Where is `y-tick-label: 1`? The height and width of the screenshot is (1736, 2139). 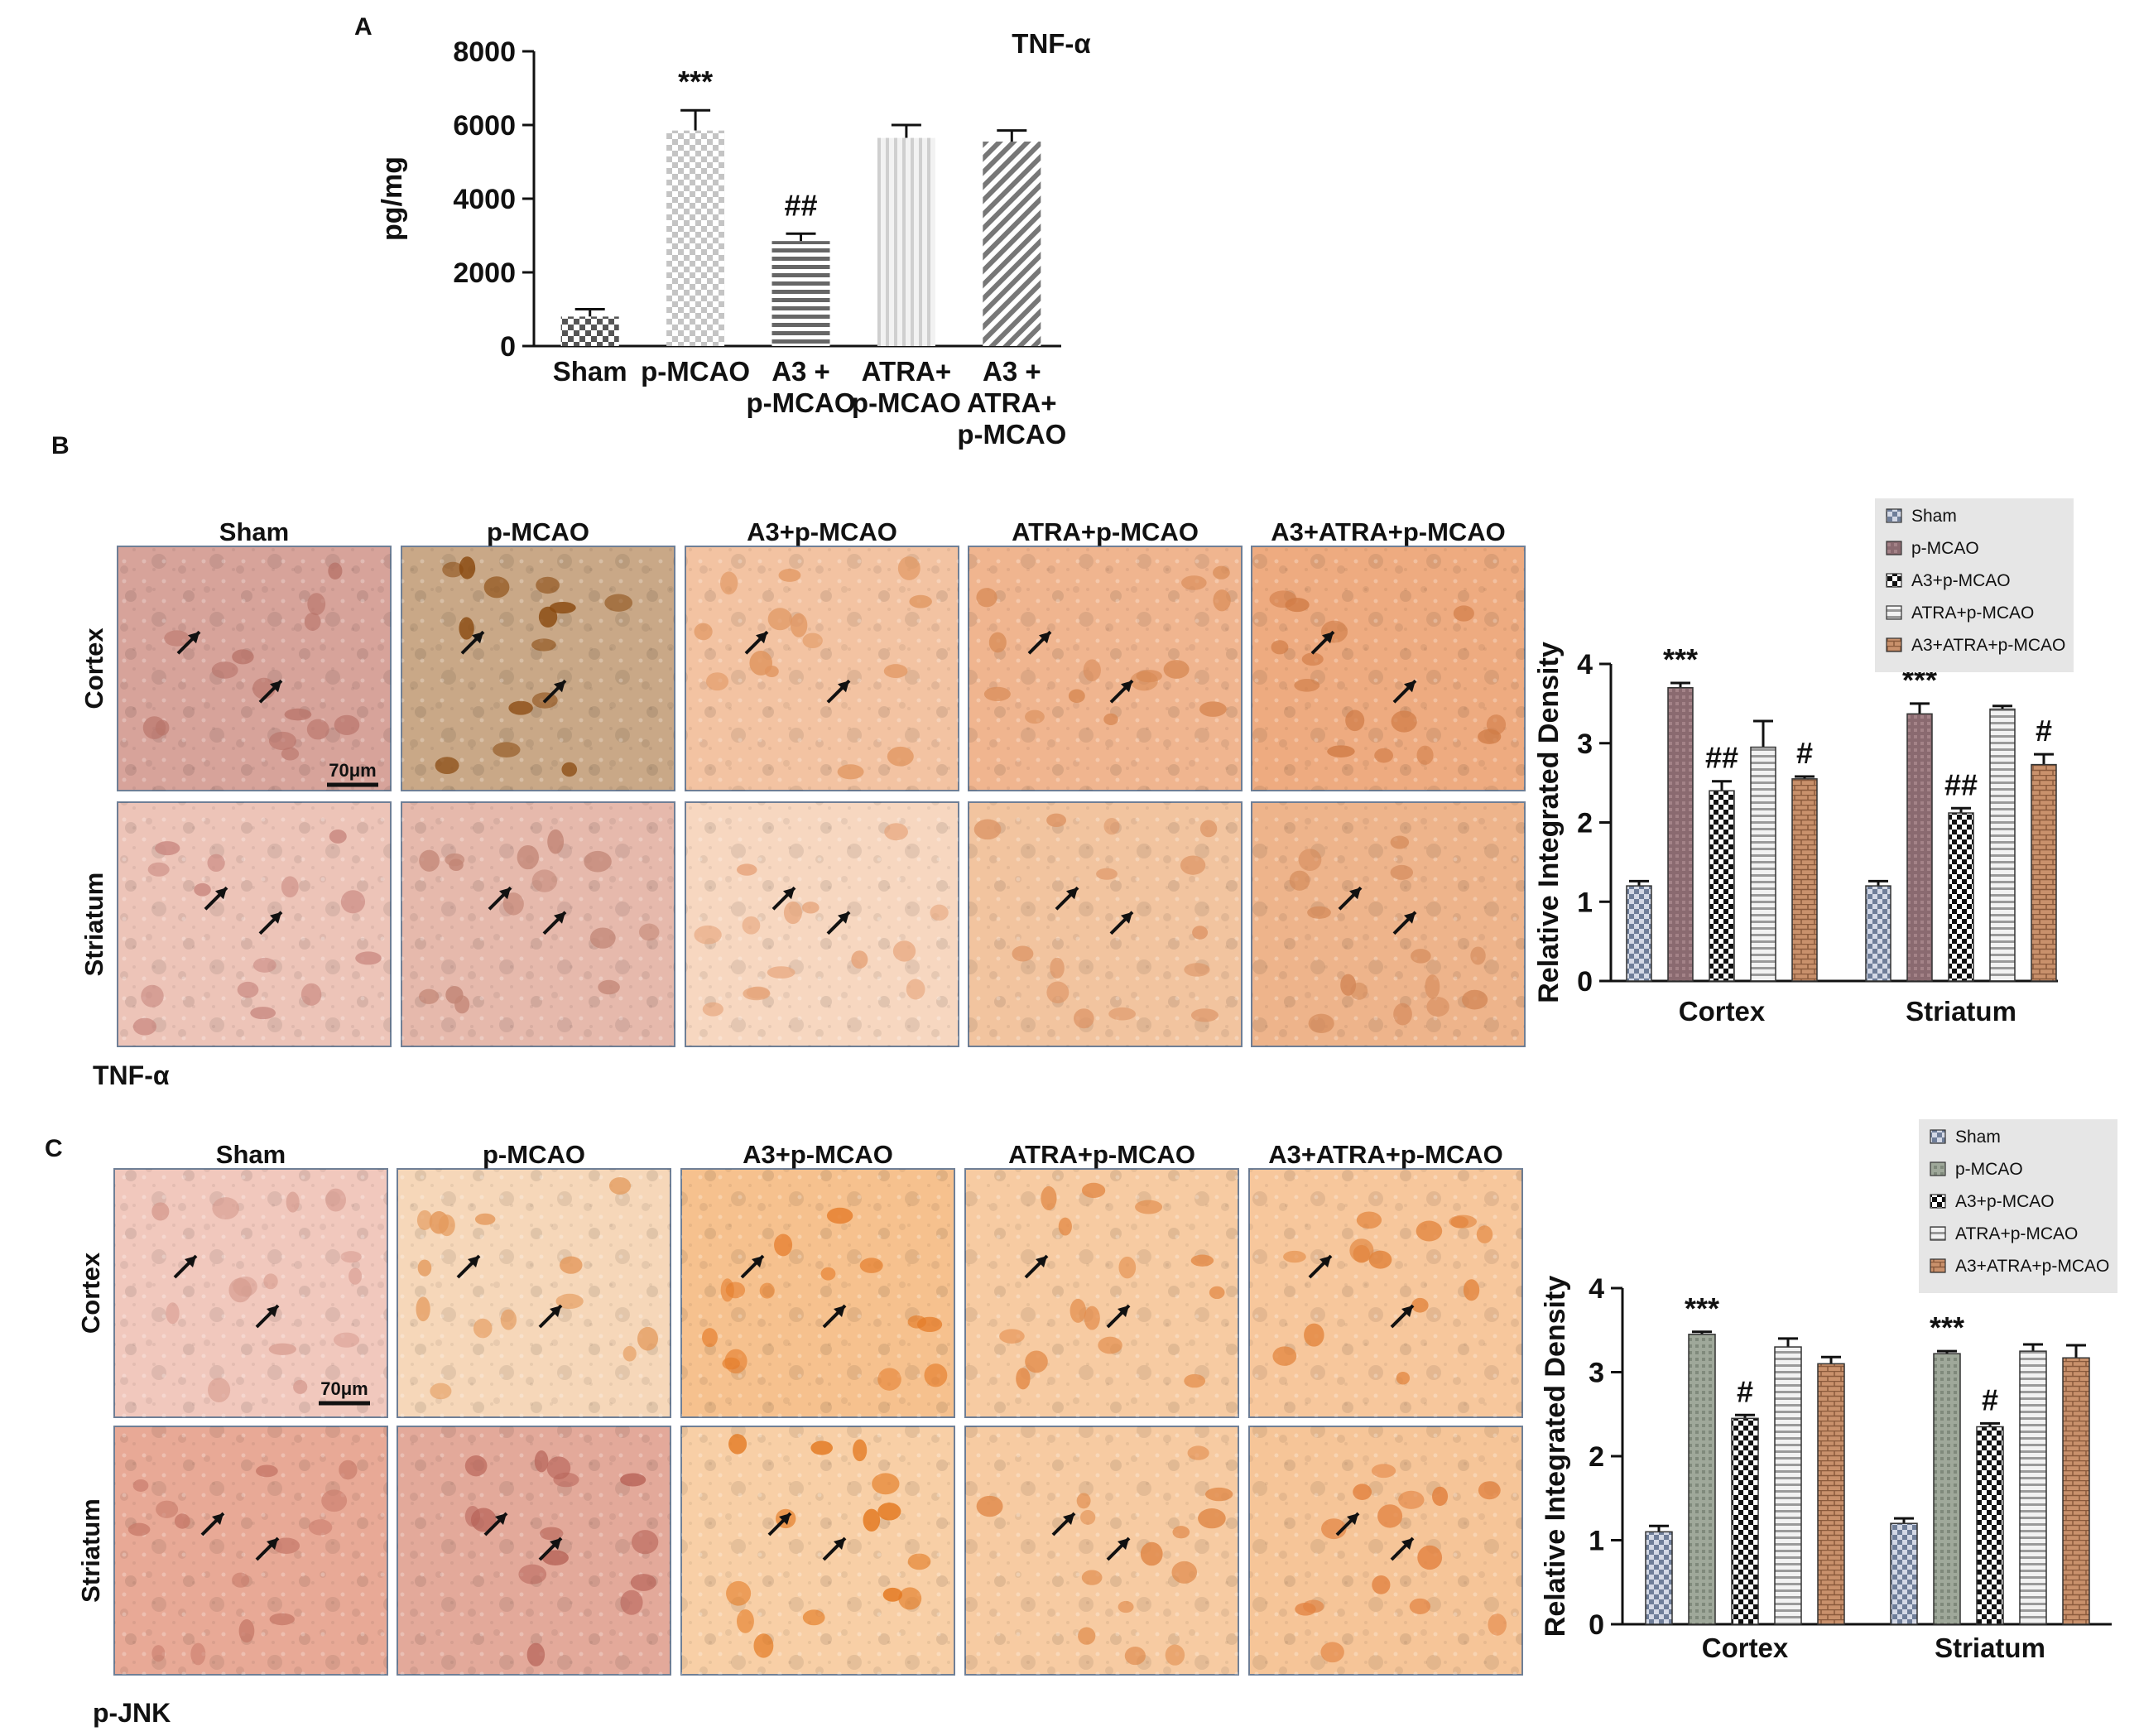 y-tick-label: 1 is located at coordinates (1596, 1541).